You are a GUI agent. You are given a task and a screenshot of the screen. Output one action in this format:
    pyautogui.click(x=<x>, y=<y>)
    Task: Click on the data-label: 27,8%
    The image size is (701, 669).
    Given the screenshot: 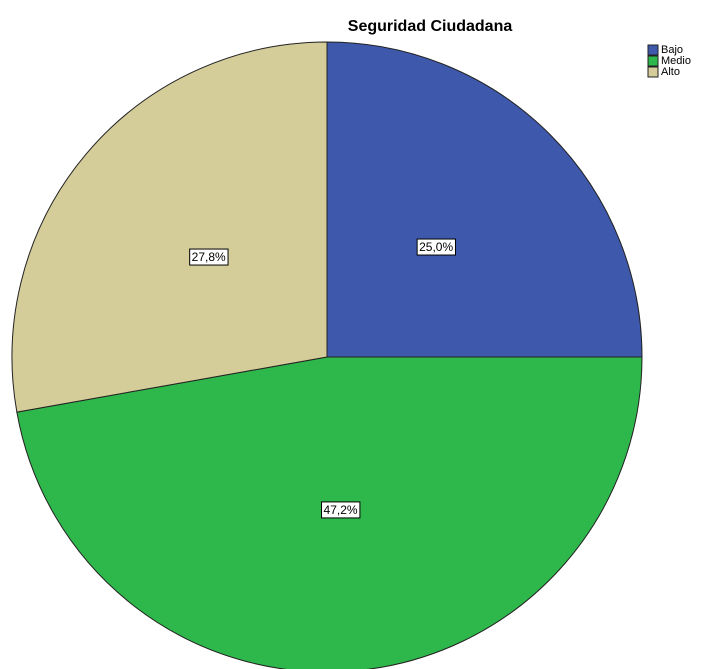 What is the action you would take?
    pyautogui.click(x=209, y=257)
    